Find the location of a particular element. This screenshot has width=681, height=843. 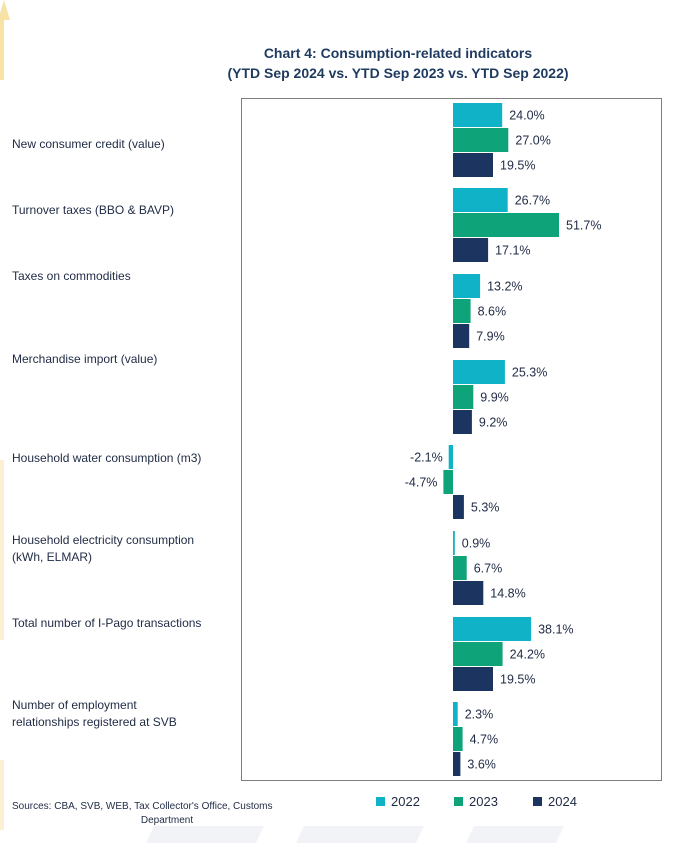

legend-item-2022: 2022 is located at coordinates (398, 801).